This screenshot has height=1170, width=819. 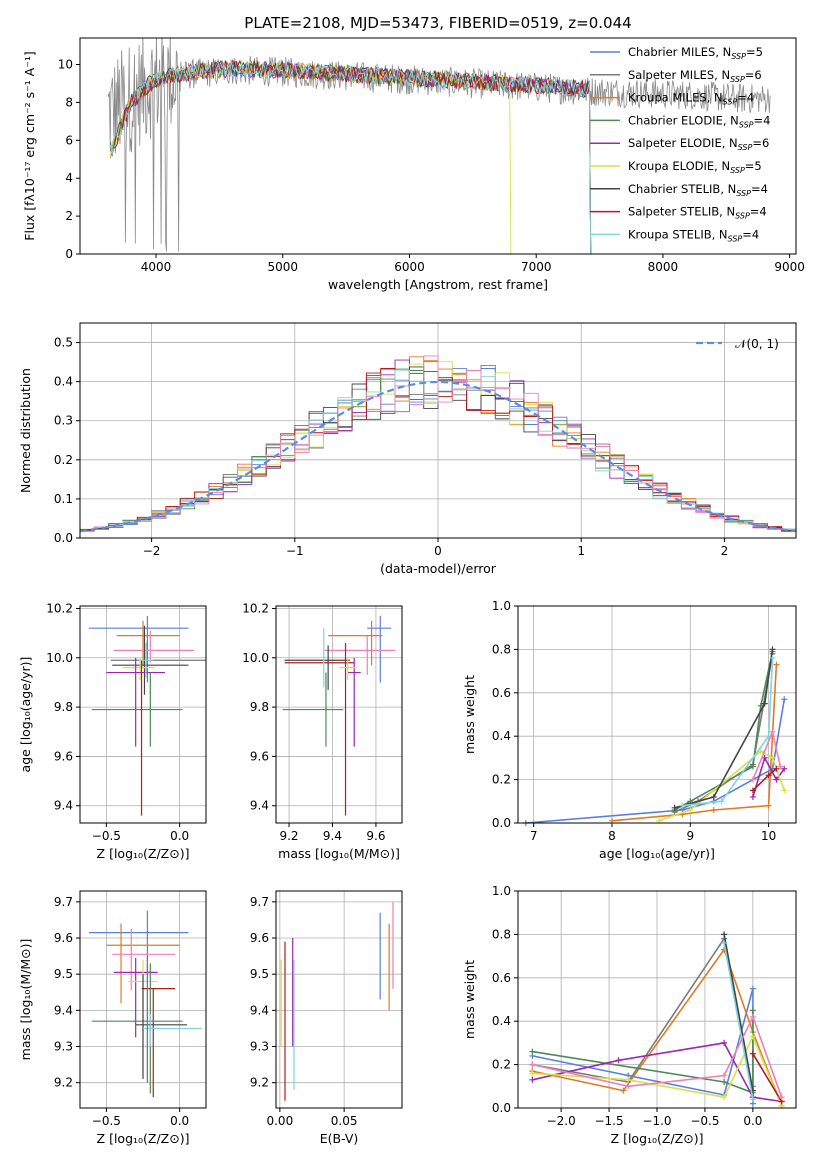 What do you see at coordinates (69, 178) in the screenshot?
I see `y-tick-label: 4` at bounding box center [69, 178].